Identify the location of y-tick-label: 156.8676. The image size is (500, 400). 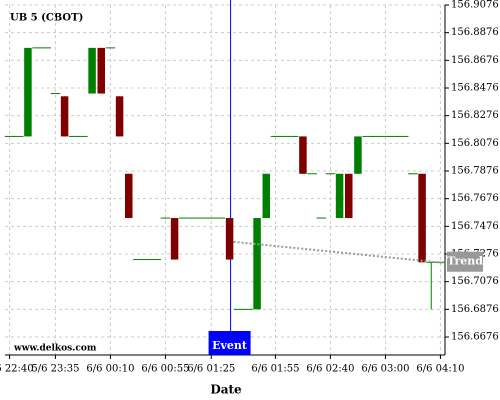
(475, 60).